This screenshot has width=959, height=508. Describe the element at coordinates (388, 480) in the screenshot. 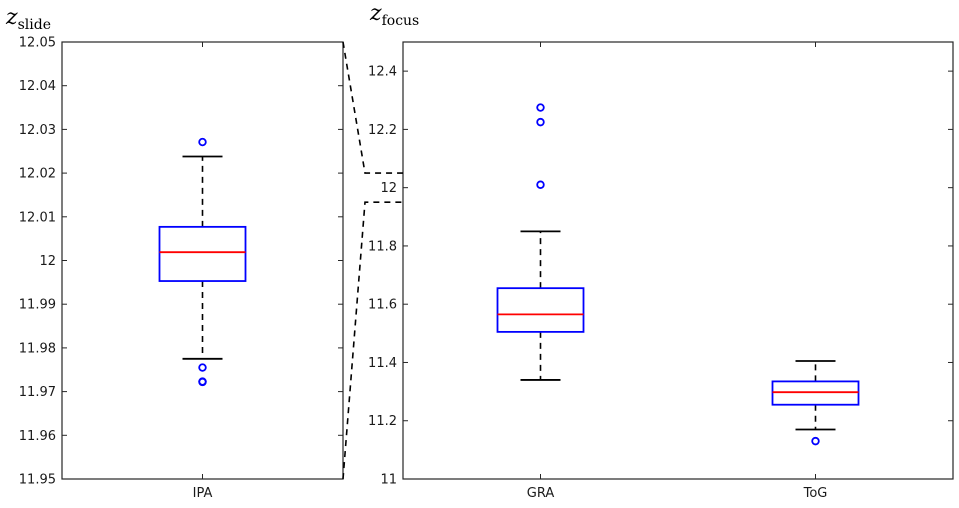

I see `y-tick-label: 11` at that location.